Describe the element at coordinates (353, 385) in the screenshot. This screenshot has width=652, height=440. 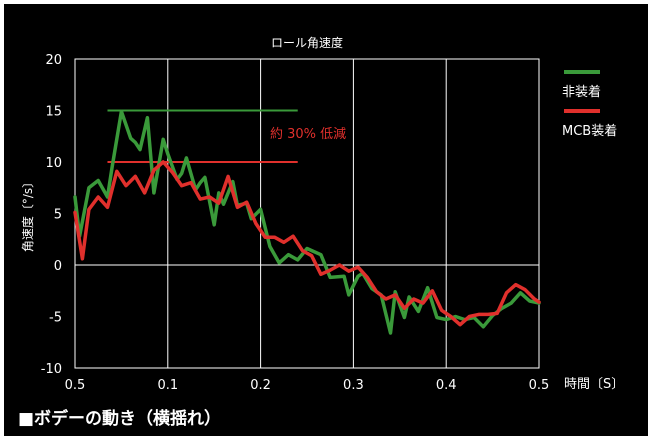
I see `x-tick-label-3: 0.3` at that location.